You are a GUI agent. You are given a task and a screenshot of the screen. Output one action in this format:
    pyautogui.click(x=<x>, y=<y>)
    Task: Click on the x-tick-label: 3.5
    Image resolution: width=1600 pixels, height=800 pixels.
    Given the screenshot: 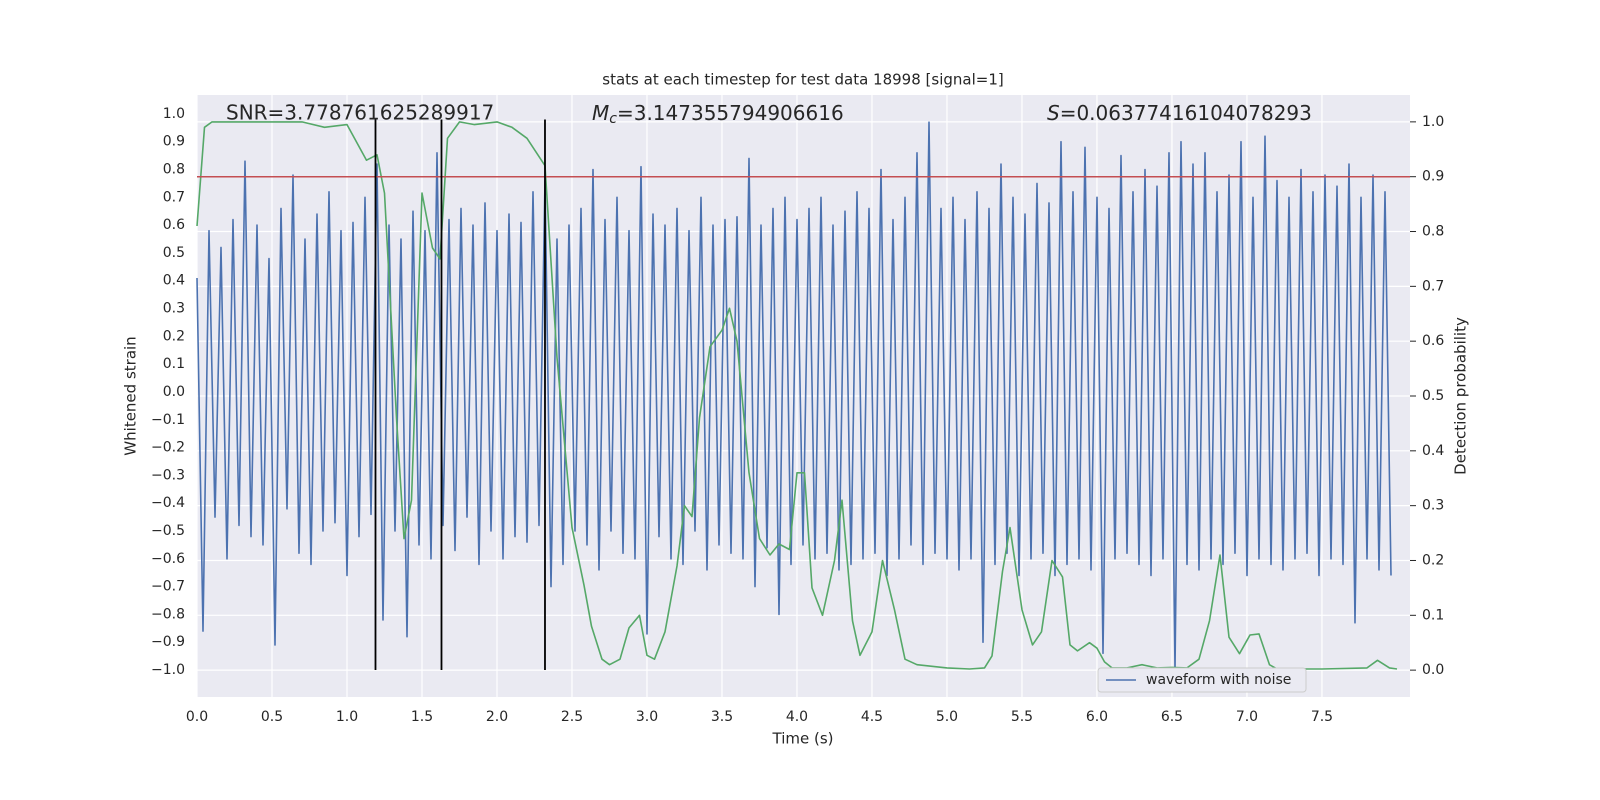 What is the action you would take?
    pyautogui.click(x=722, y=717)
    